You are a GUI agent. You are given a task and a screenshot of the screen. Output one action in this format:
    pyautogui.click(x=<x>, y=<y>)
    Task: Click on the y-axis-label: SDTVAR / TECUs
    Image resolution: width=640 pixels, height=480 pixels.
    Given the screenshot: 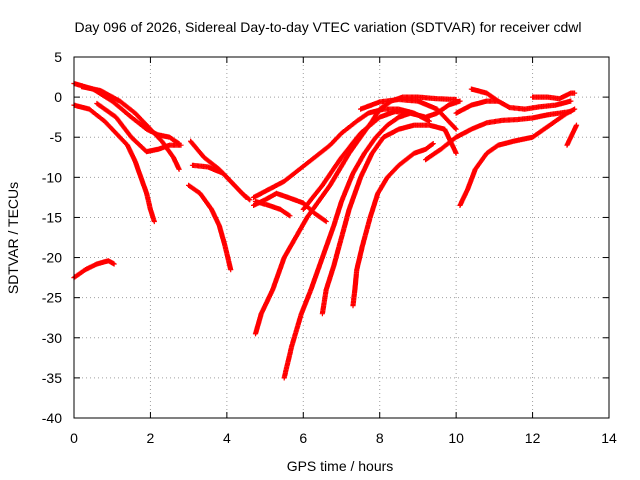 What is the action you would take?
    pyautogui.click(x=13, y=238)
    